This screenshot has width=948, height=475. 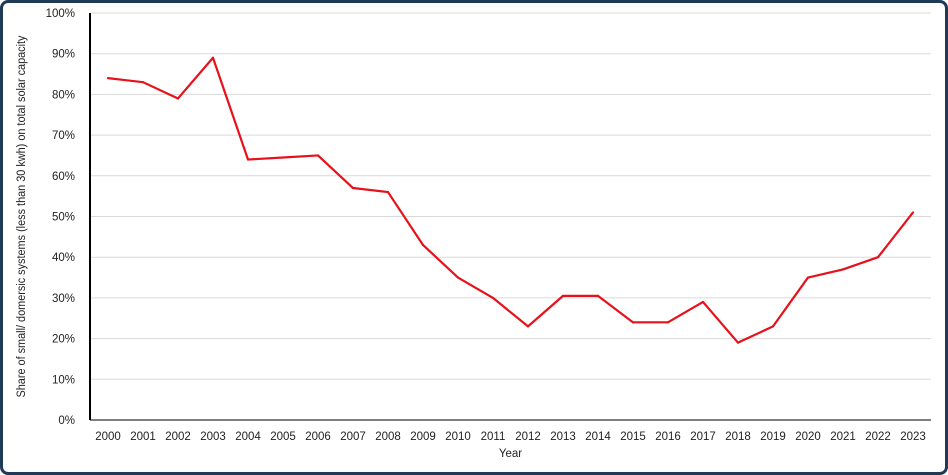 I want to click on x-tick-label: 2001, so click(x=143, y=437).